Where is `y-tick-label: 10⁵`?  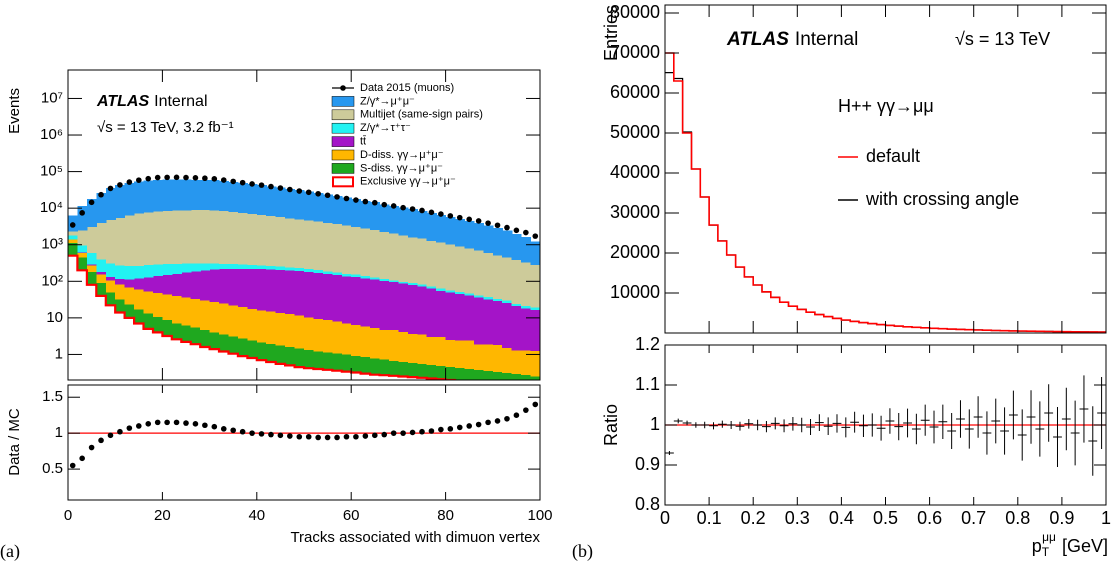
y-tick-label: 10⁵ is located at coordinates (51, 171).